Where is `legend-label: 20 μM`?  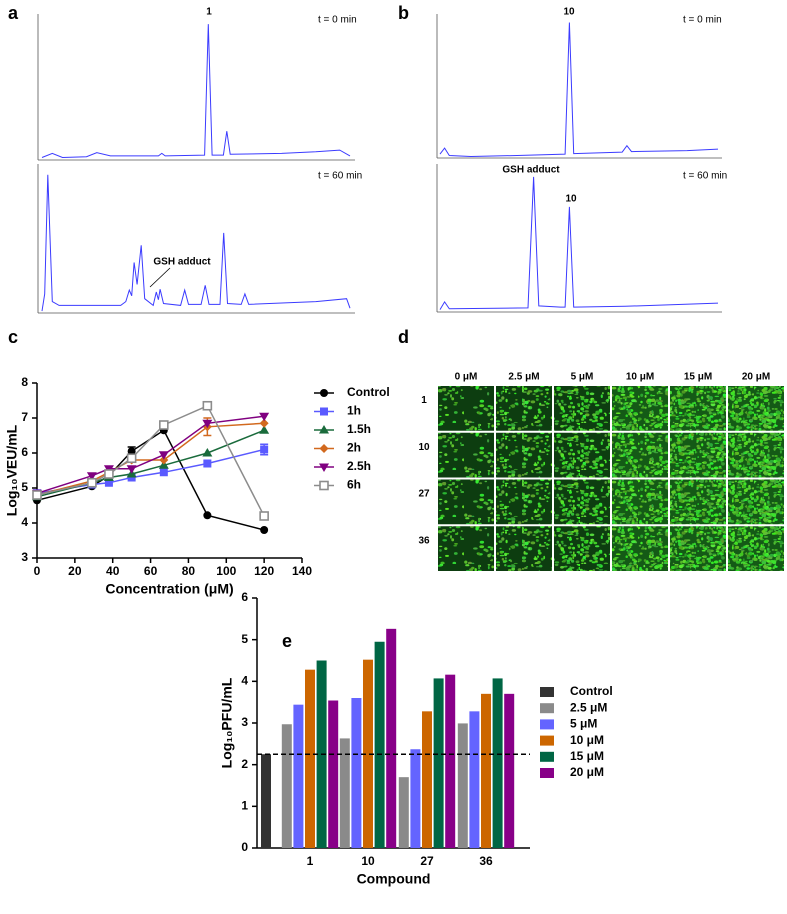
legend-label: 20 μM is located at coordinates (587, 772).